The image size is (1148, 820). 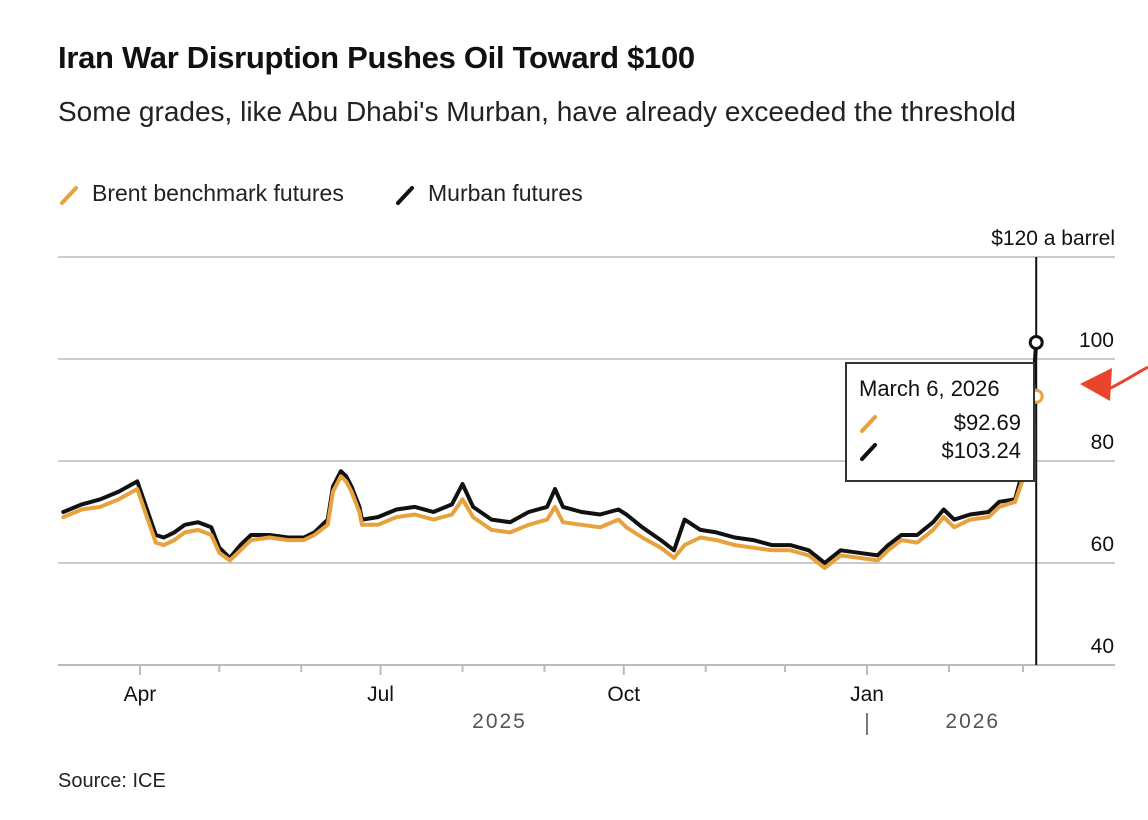 What do you see at coordinates (981, 450) in the screenshot?
I see `tooltip-murban-value: $103.24` at bounding box center [981, 450].